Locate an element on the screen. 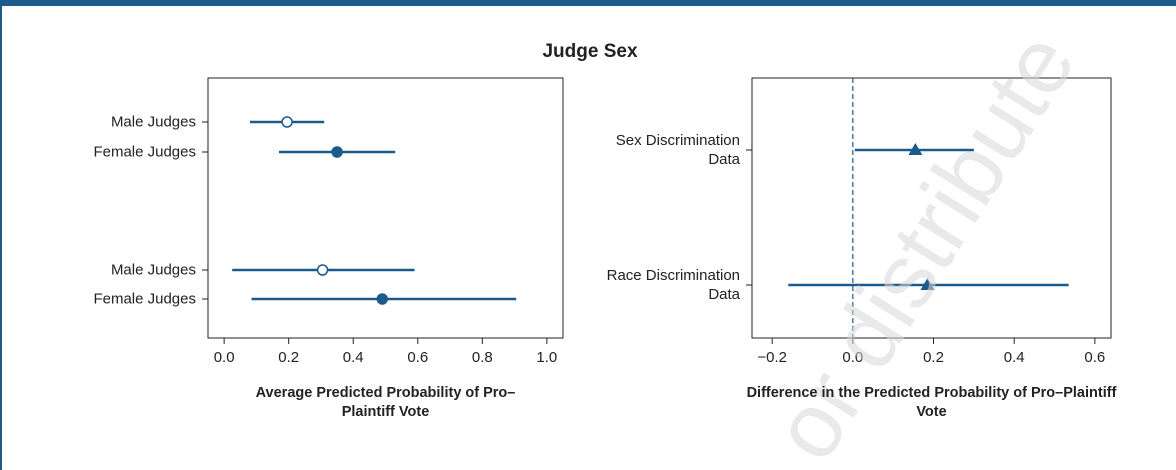 This screenshot has width=1176, height=470. x-tick-label: 1.0 is located at coordinates (546, 357).